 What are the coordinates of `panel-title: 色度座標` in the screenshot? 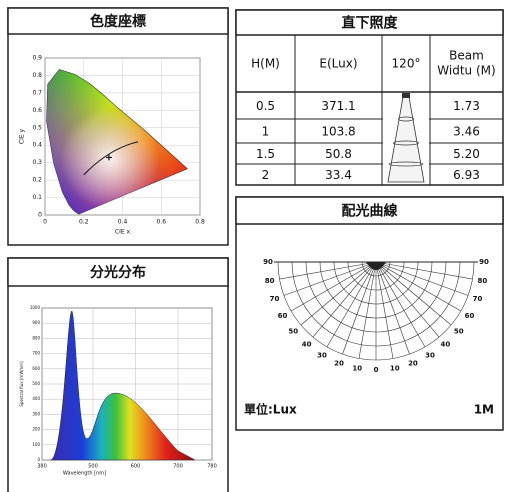 It's located at (118, 21).